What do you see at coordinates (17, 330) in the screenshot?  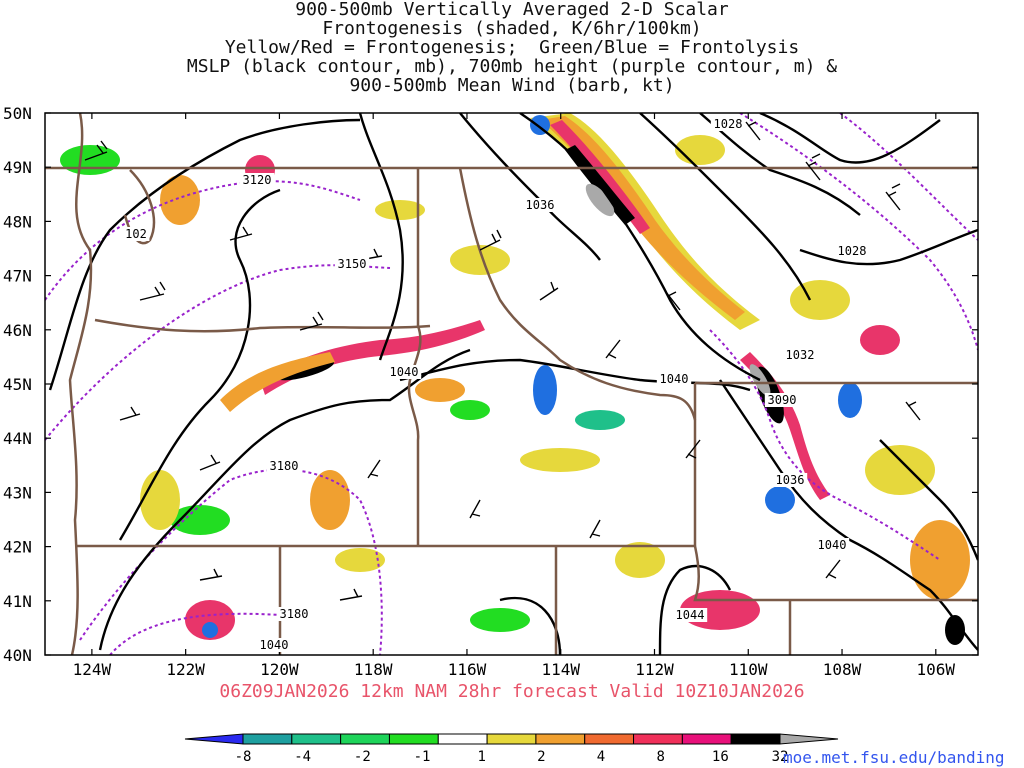 I see `lat-label: 46N` at bounding box center [17, 330].